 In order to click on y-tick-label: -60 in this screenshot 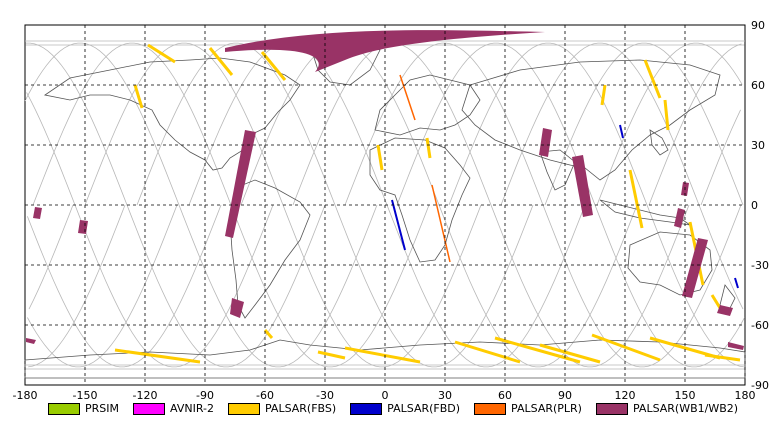, I will do `click(760, 325)`.